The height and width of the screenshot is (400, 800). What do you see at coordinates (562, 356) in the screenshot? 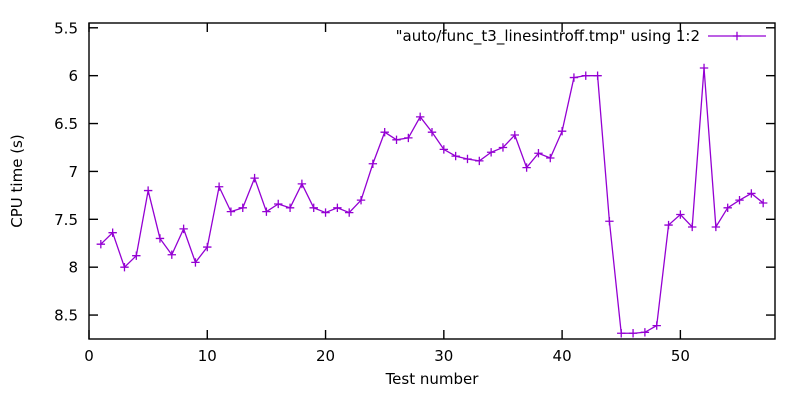
I see `x-tick-label: 40` at bounding box center [562, 356].